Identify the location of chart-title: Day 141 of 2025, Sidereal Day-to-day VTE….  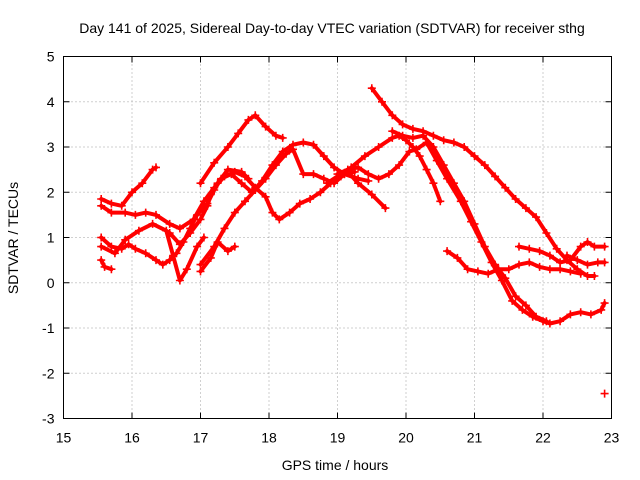
(332, 28).